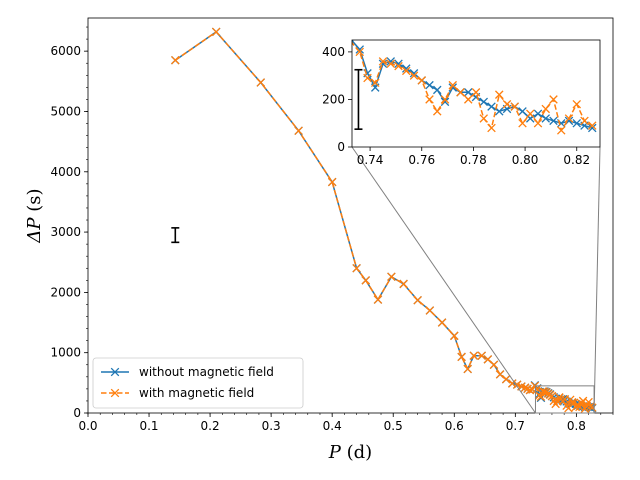  Describe the element at coordinates (370, 160) in the screenshot. I see `inset-x-tick-label: 0.74` at that location.